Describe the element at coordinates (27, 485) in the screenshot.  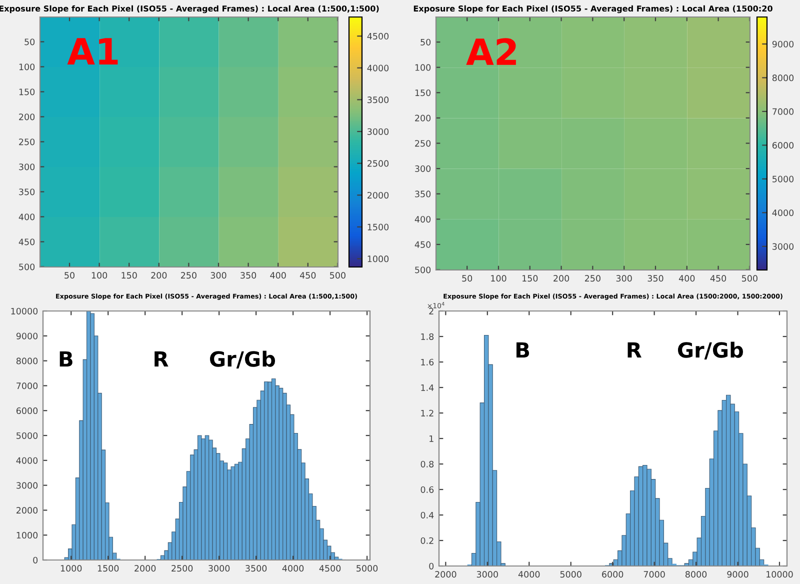
I see `y-tick-label: 3000` at that location.